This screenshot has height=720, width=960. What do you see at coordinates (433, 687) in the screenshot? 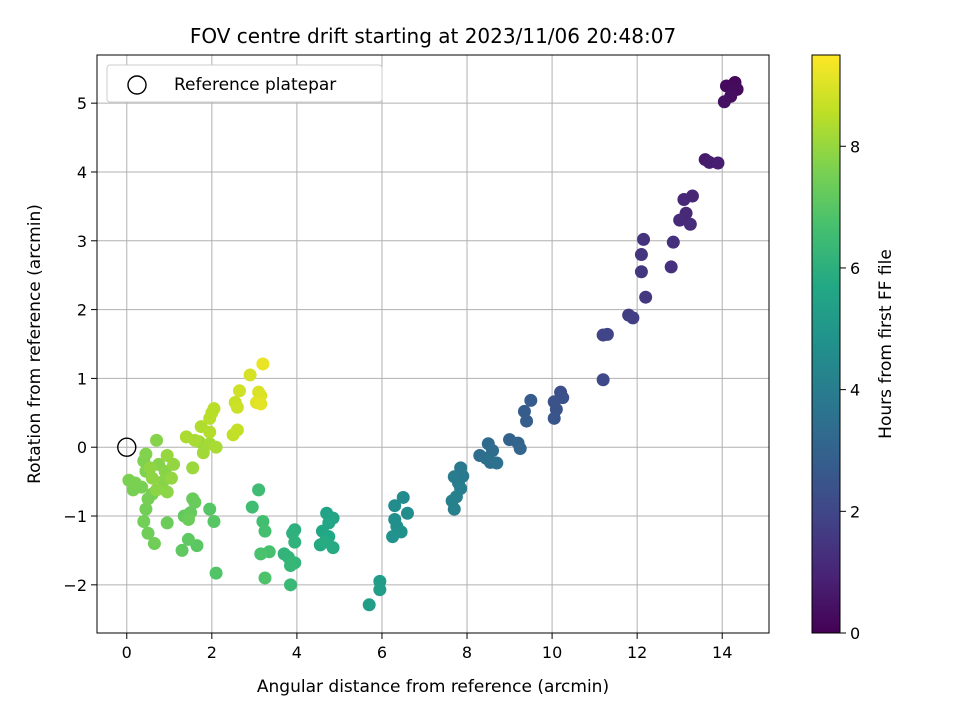
I see `x-axis-label: Angular distance from reference (arcmin)` at bounding box center [433, 687].